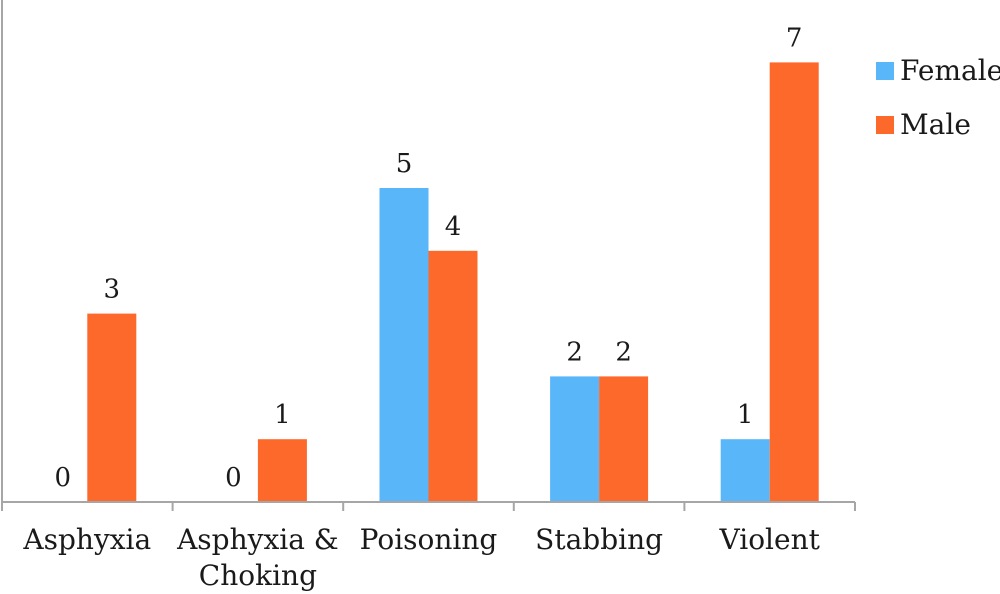 The image size is (1000, 594). I want to click on data-label-female-poisoning: 5, so click(404, 164).